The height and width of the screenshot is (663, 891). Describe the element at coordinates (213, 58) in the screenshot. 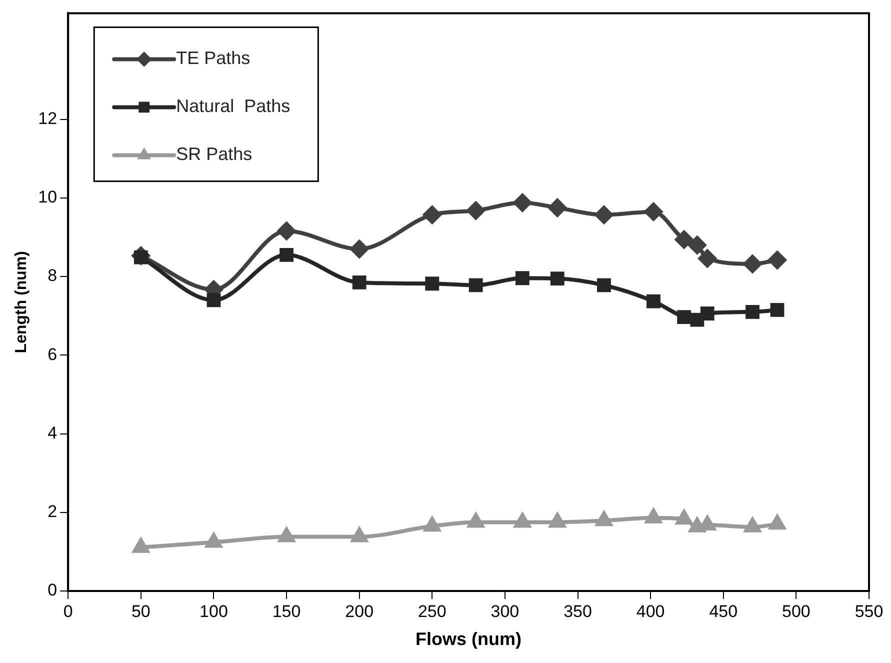

I see `legend-label: TE Paths` at that location.